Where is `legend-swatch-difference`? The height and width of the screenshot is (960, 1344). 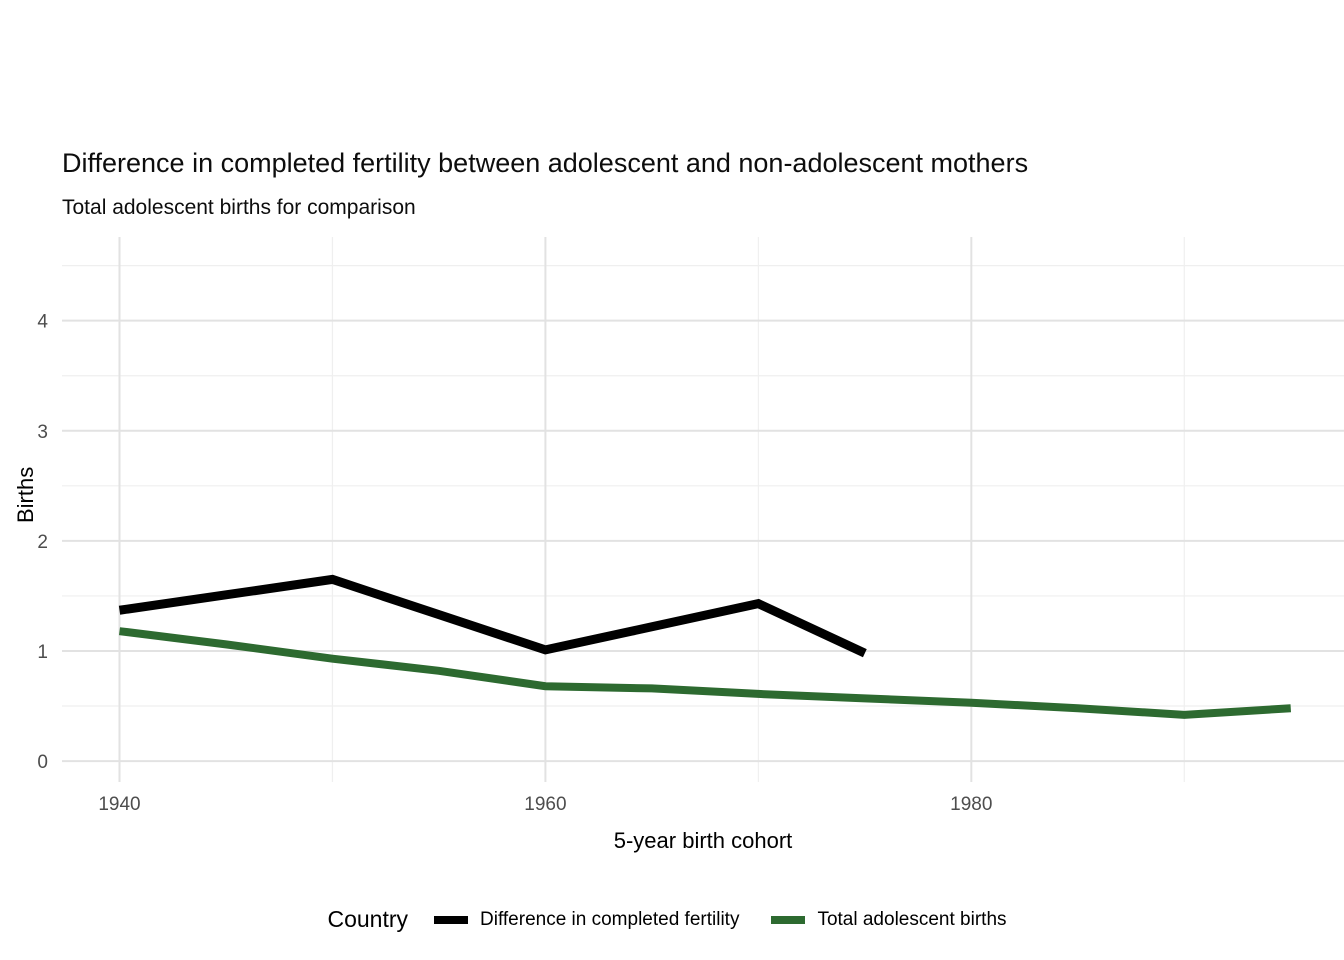 legend-swatch-difference is located at coordinates (451, 919).